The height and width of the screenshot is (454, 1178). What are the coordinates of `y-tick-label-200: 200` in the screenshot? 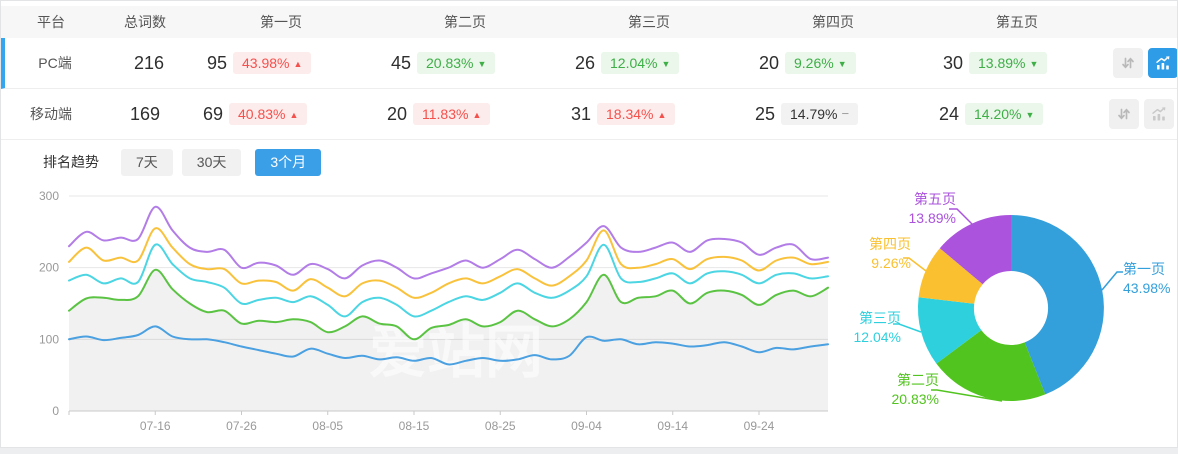 It's located at (49, 268).